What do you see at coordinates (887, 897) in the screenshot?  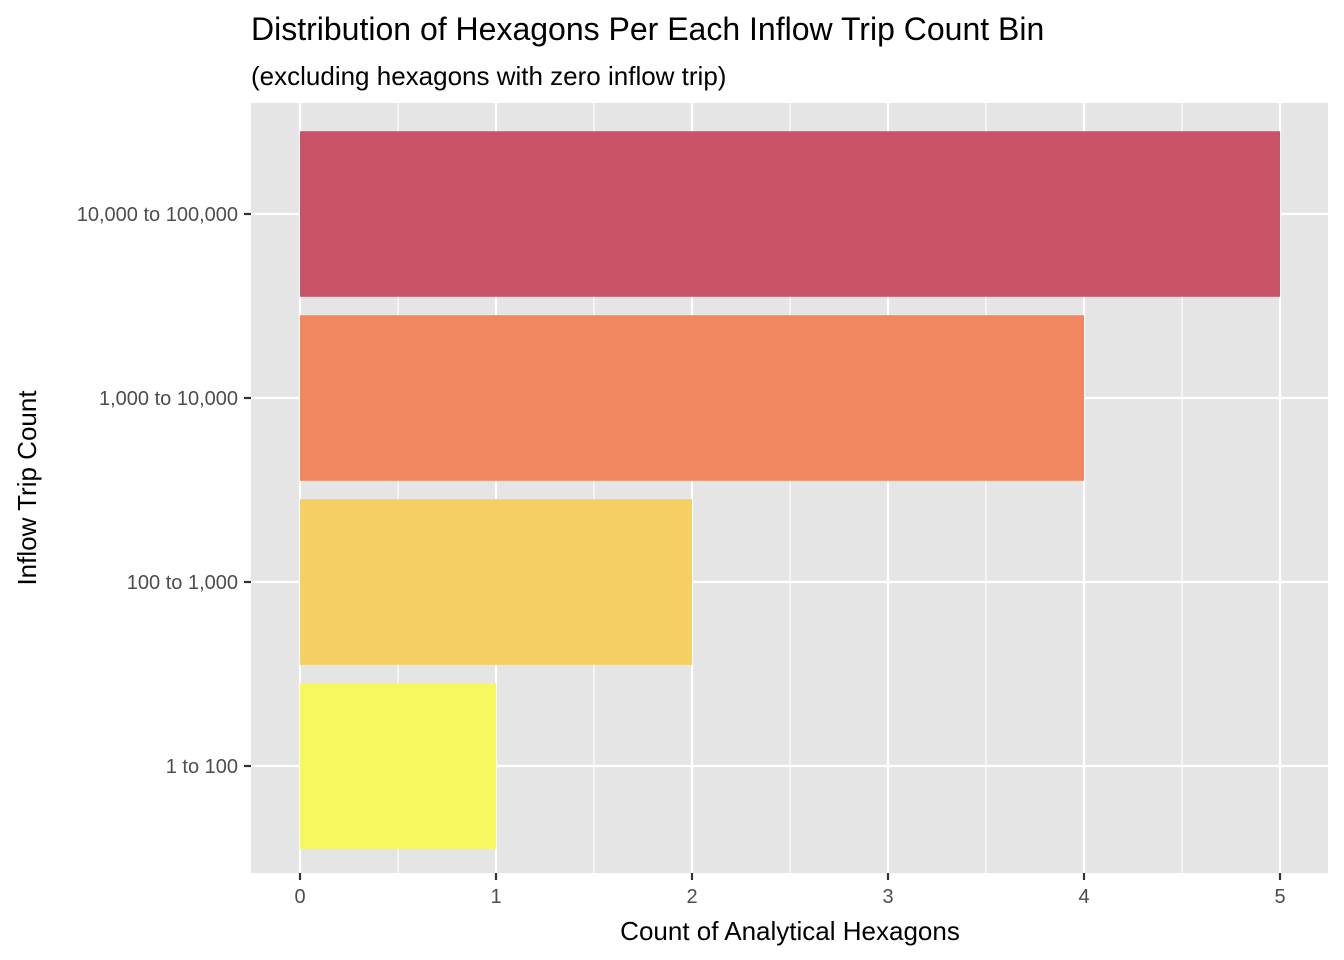 I see `x-tick-label: 3` at bounding box center [887, 897].